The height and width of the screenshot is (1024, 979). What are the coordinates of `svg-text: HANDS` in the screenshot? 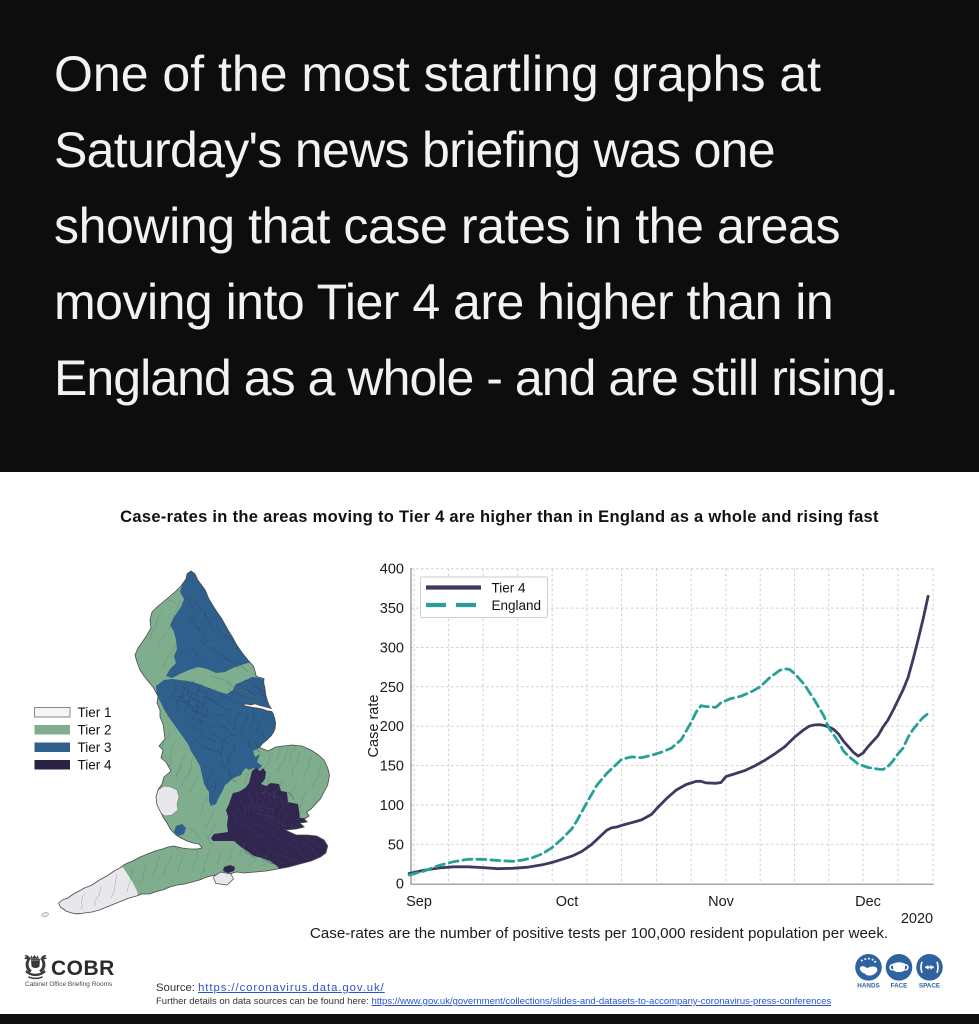 It's located at (868, 986).